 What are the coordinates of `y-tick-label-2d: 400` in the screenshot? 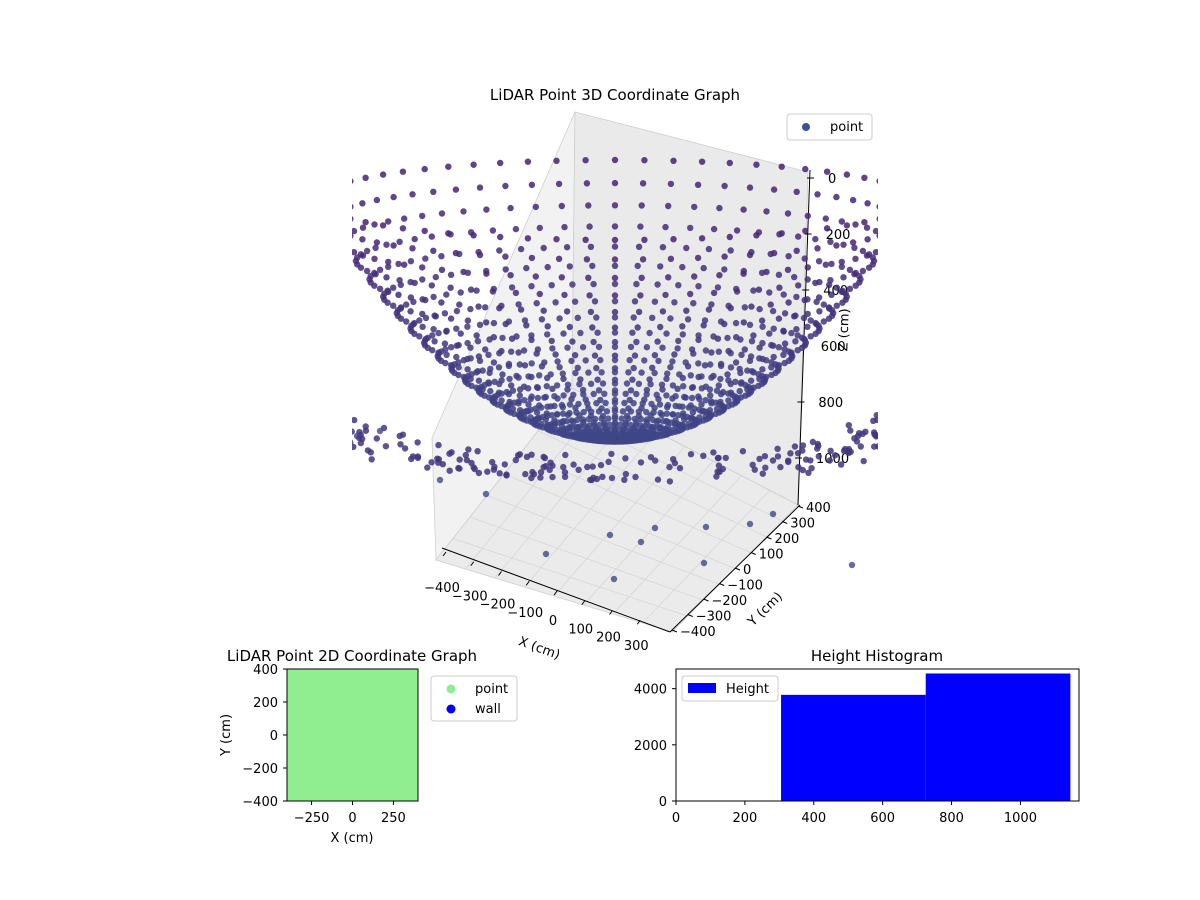 It's located at (265, 670).